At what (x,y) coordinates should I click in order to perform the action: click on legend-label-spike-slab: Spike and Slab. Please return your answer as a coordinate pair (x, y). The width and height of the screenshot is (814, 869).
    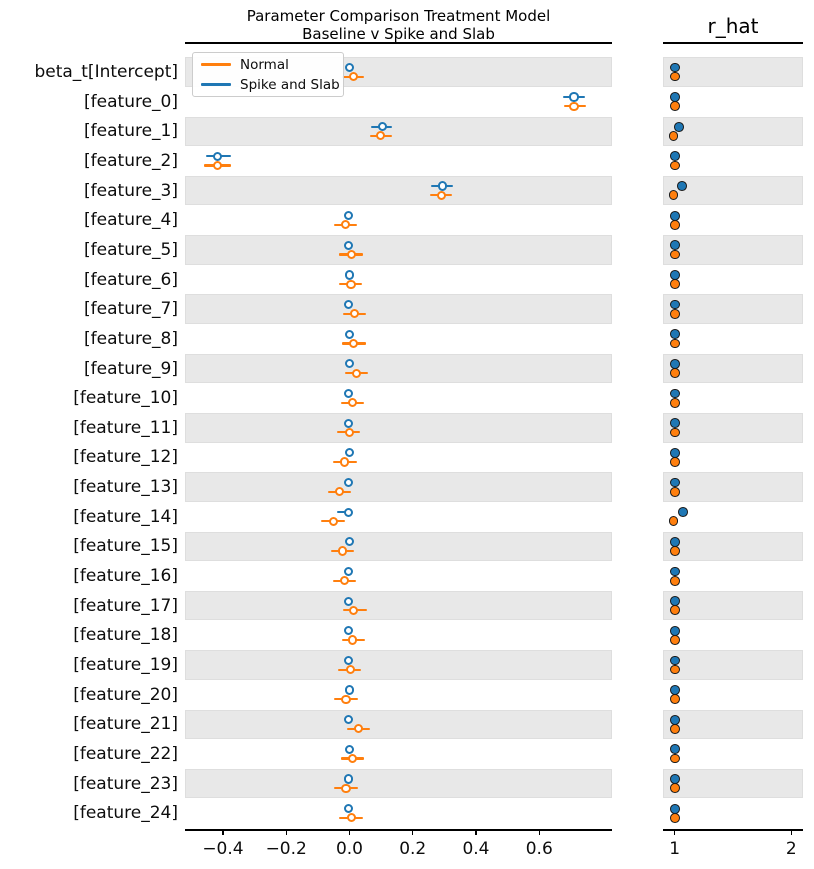
    Looking at the image, I should click on (290, 84).